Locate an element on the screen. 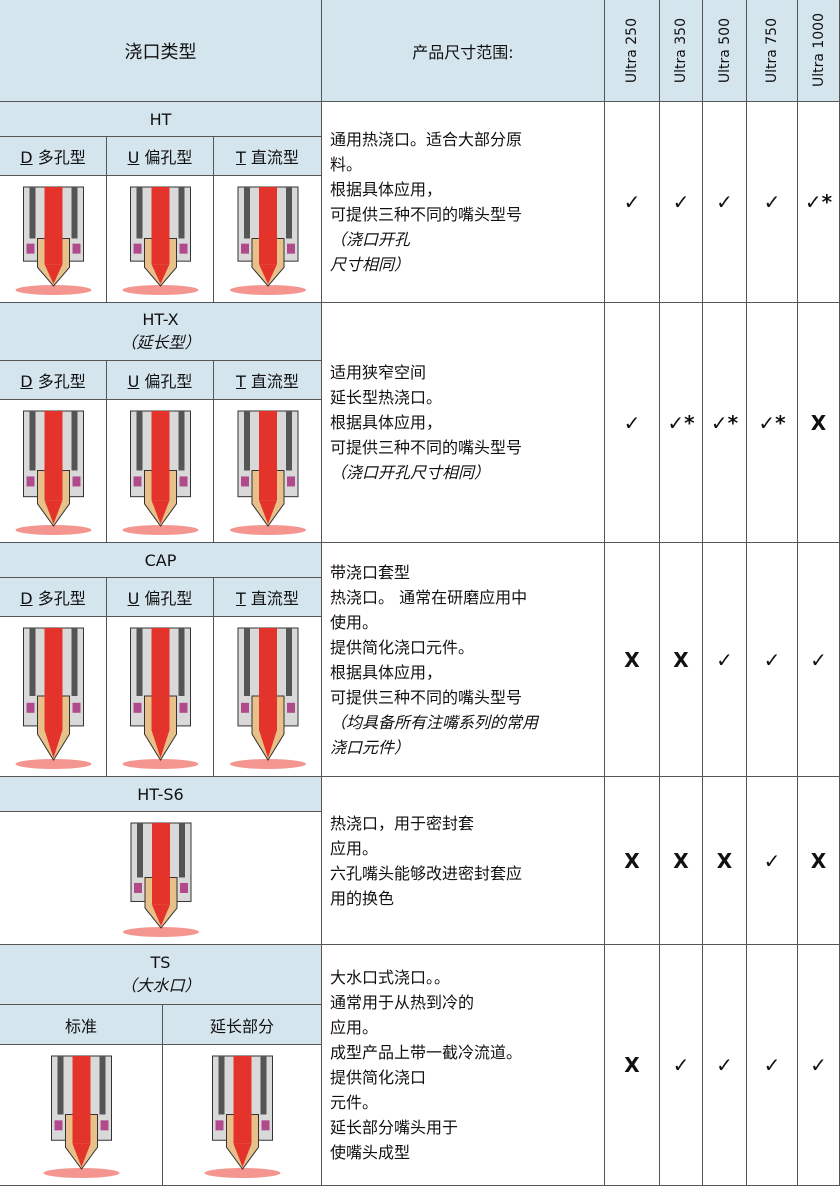 Image resolution: width=840 pixels, height=1186 pixels. description-note: 尺寸相同） is located at coordinates (370, 264).